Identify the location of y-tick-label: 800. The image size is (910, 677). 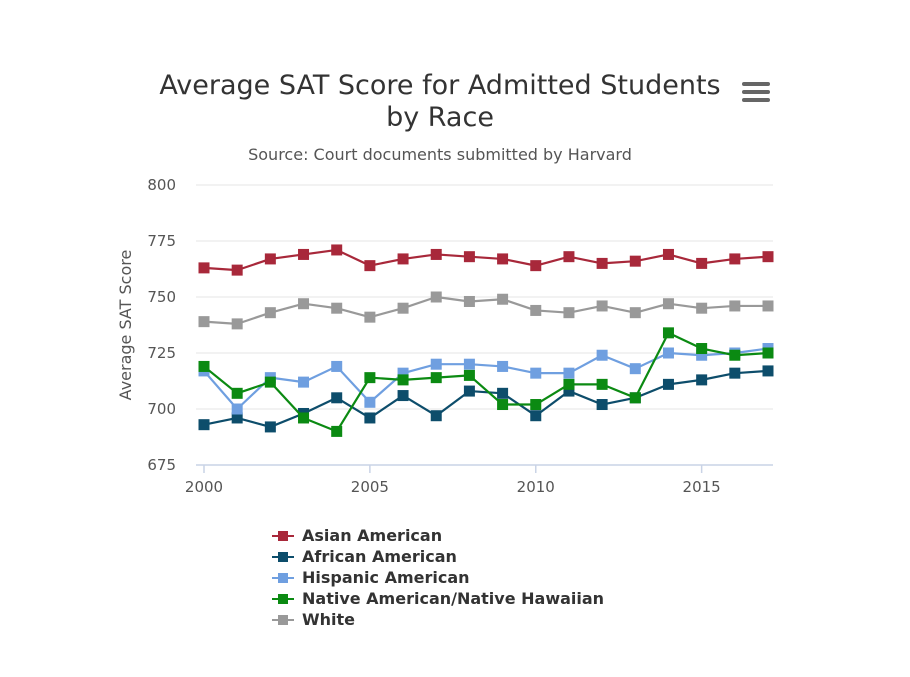
(161, 185).